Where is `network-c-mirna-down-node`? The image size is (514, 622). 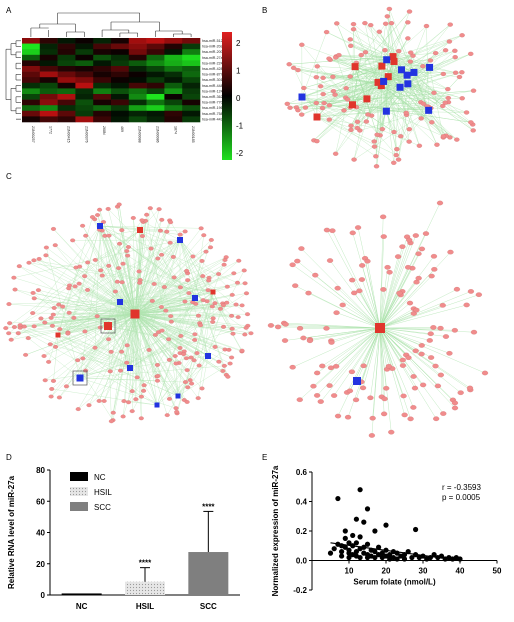
network-c-mirna-down-node is located at coordinates (195, 298).